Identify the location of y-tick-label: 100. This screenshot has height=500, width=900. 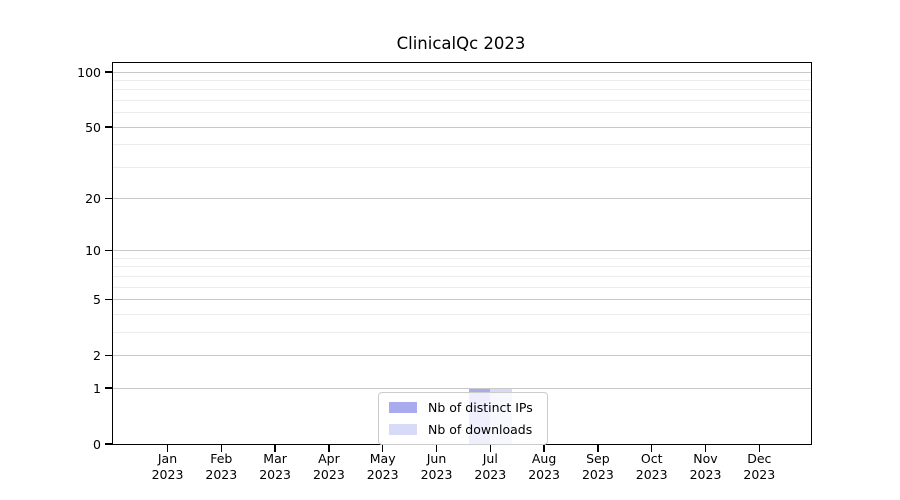
(89, 72).